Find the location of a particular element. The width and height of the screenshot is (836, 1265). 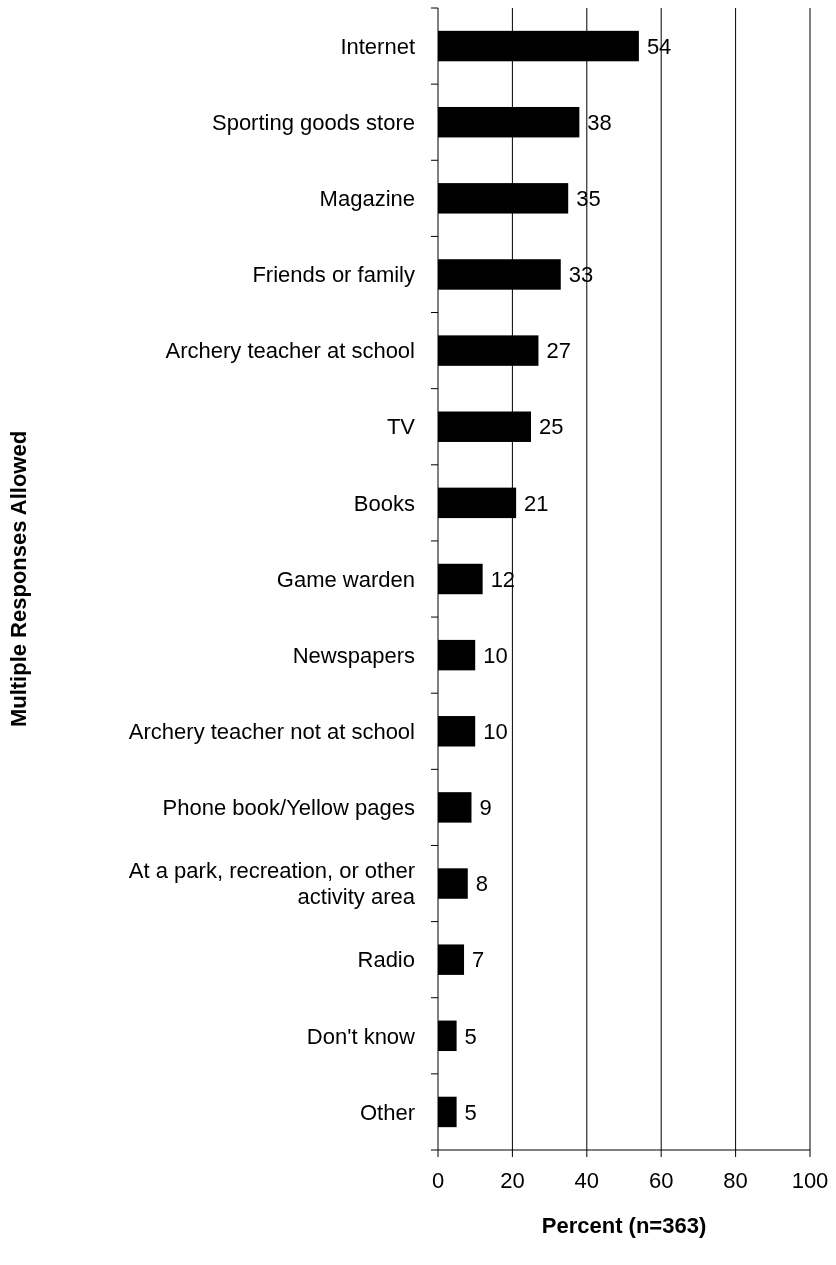

data-label: 27 is located at coordinates (558, 351).